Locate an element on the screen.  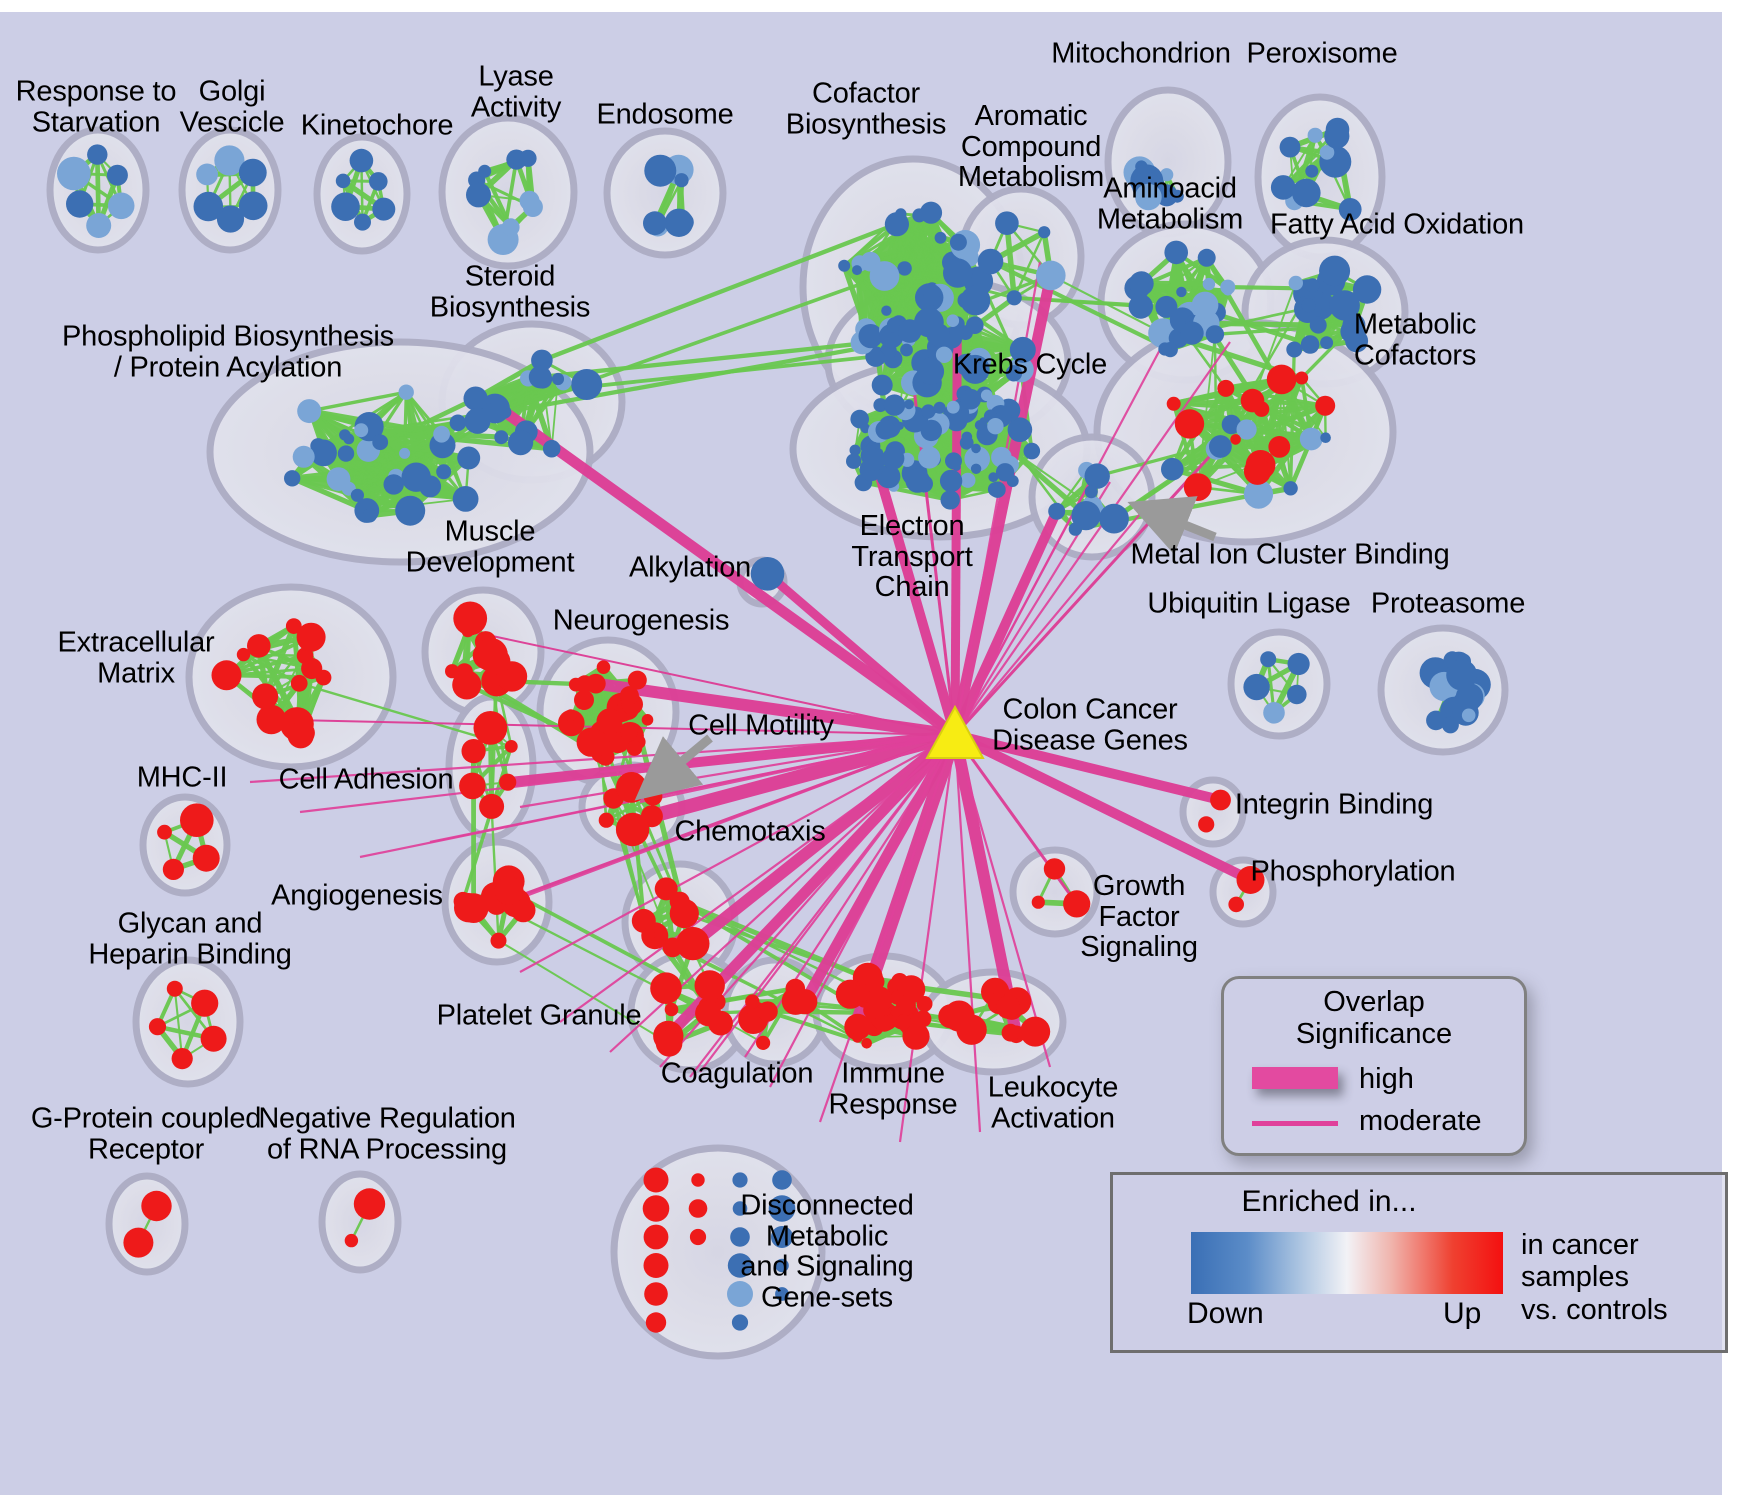
cluster-label-response-to-starvation: Response to Starvation is located at coordinates (96, 106).